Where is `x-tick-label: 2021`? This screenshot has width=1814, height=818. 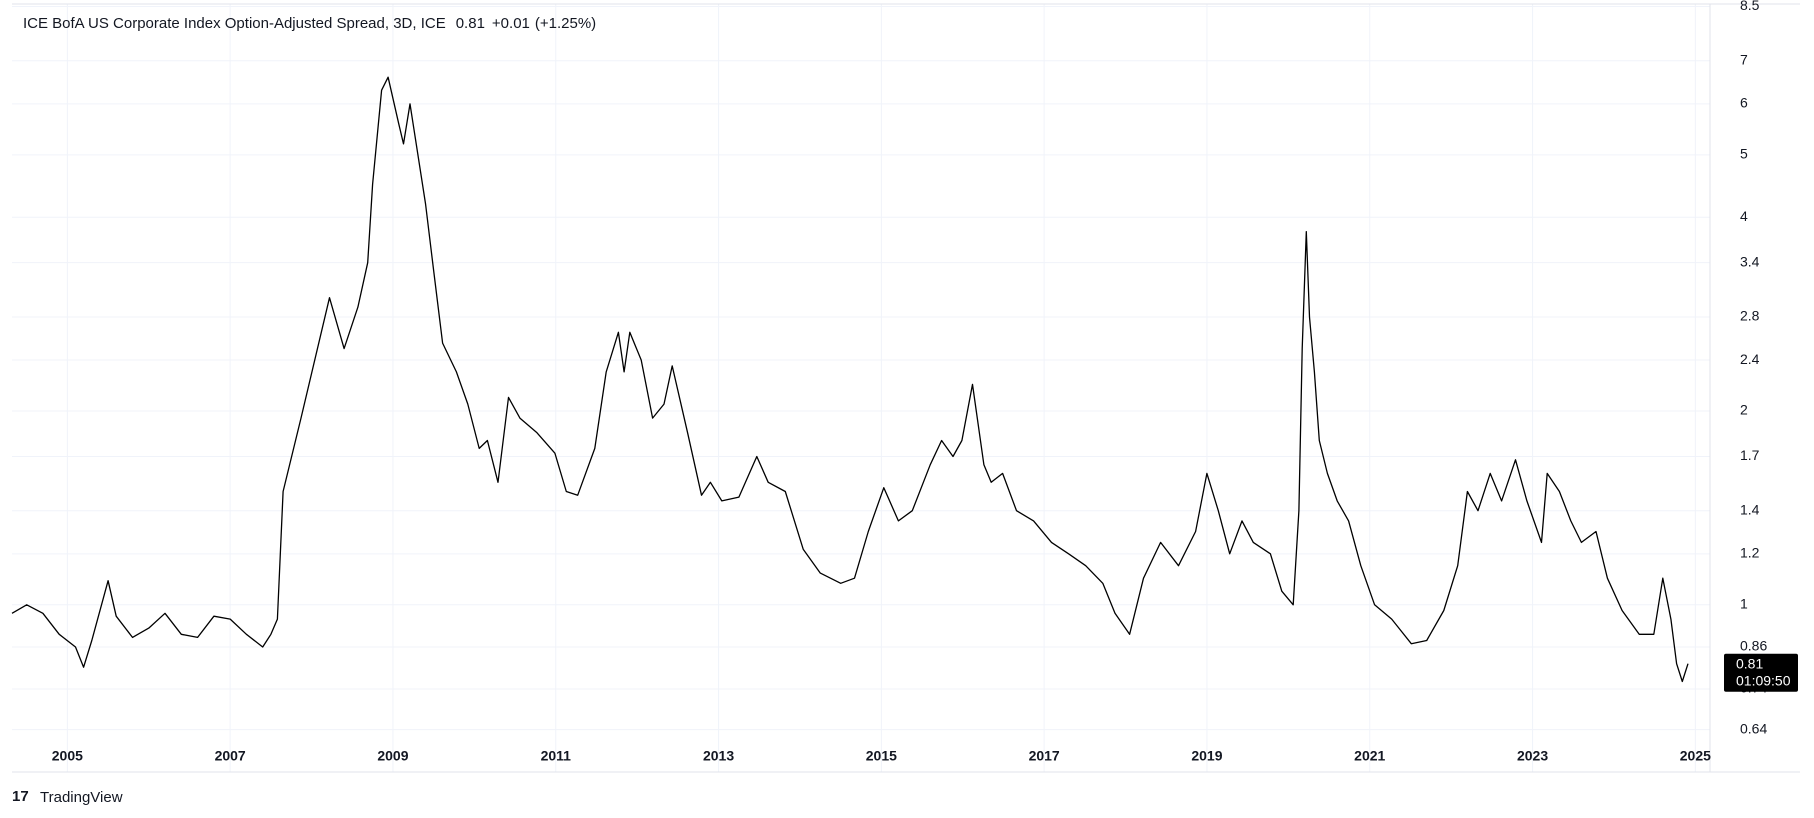 x-tick-label: 2021 is located at coordinates (1369, 756).